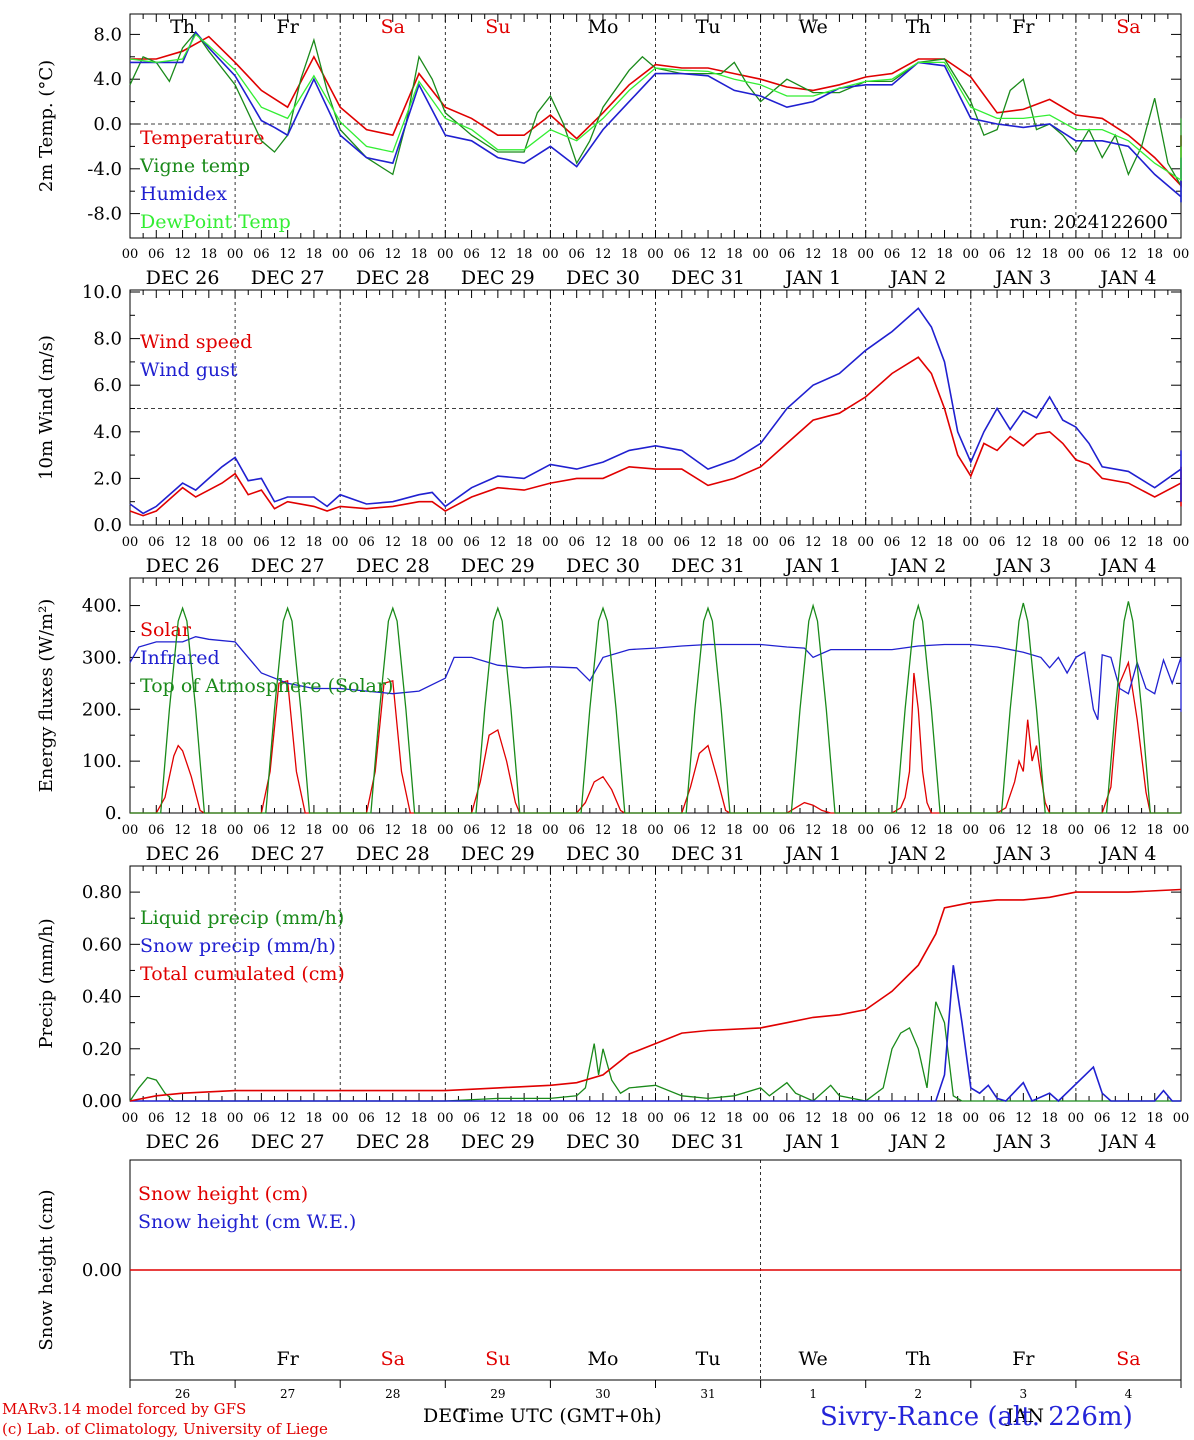 Image resolution: width=1194 pixels, height=1440 pixels. I want to click on legend-entry-temperature-0: Temperature, so click(202, 138).